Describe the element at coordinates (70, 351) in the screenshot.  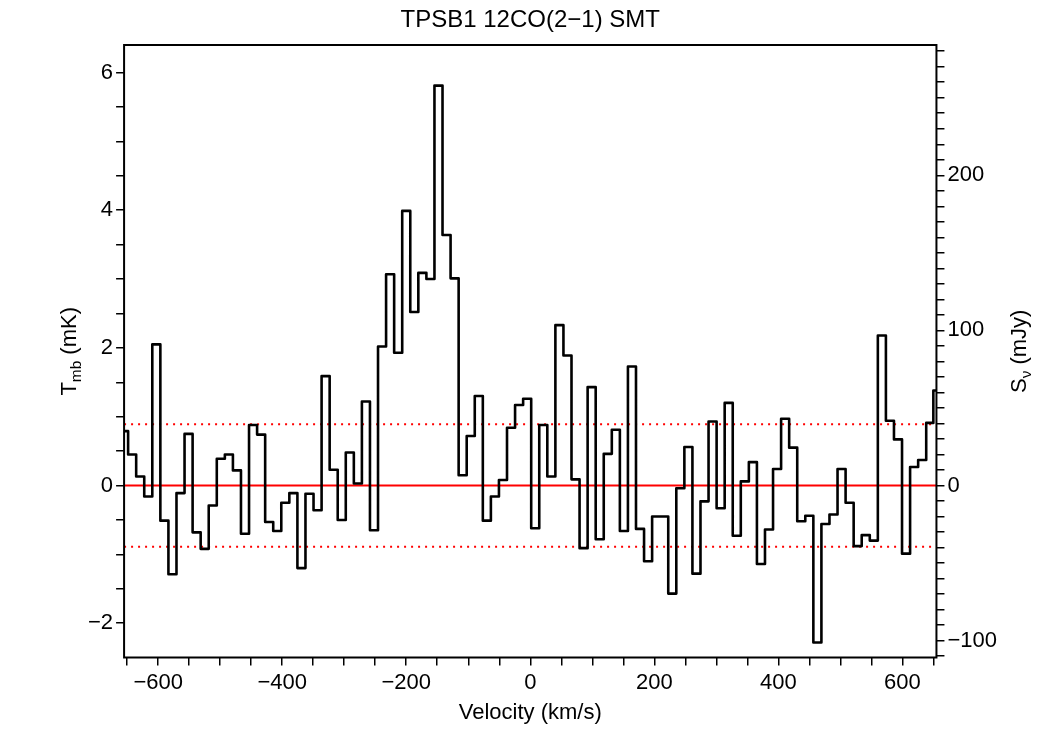
I see `y-axis-title: Tmb (mK)` at that location.